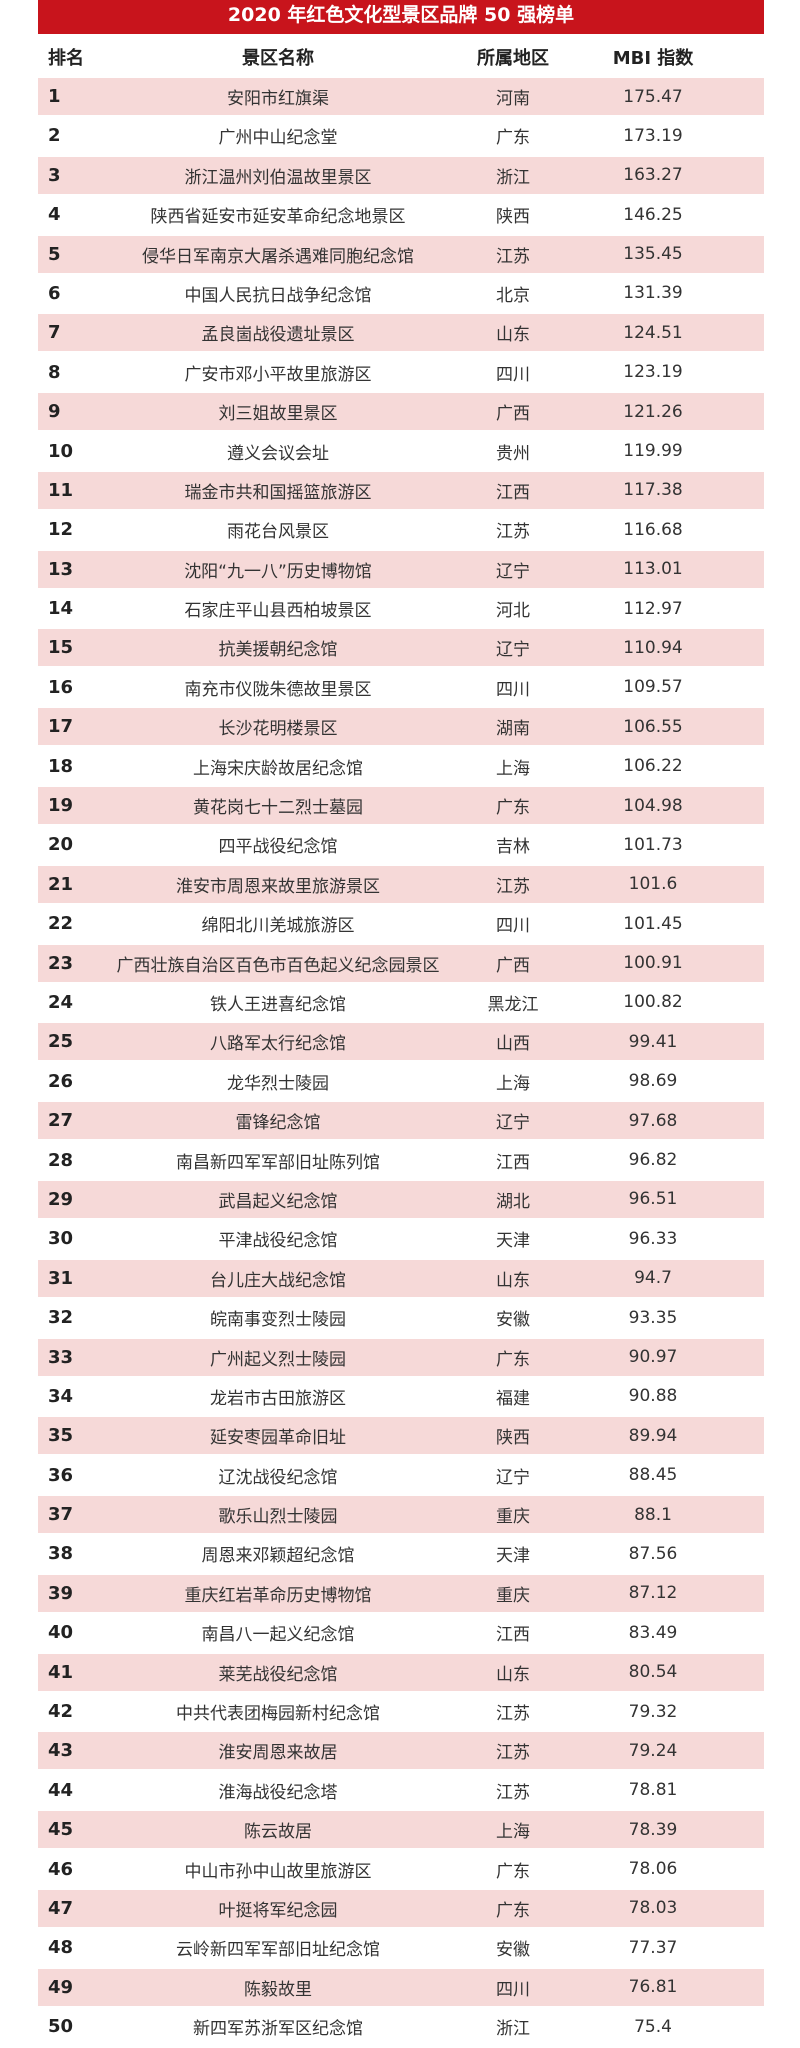  I want to click on cell-name: 重庆红岩革命历史博物馆, so click(278, 1595).